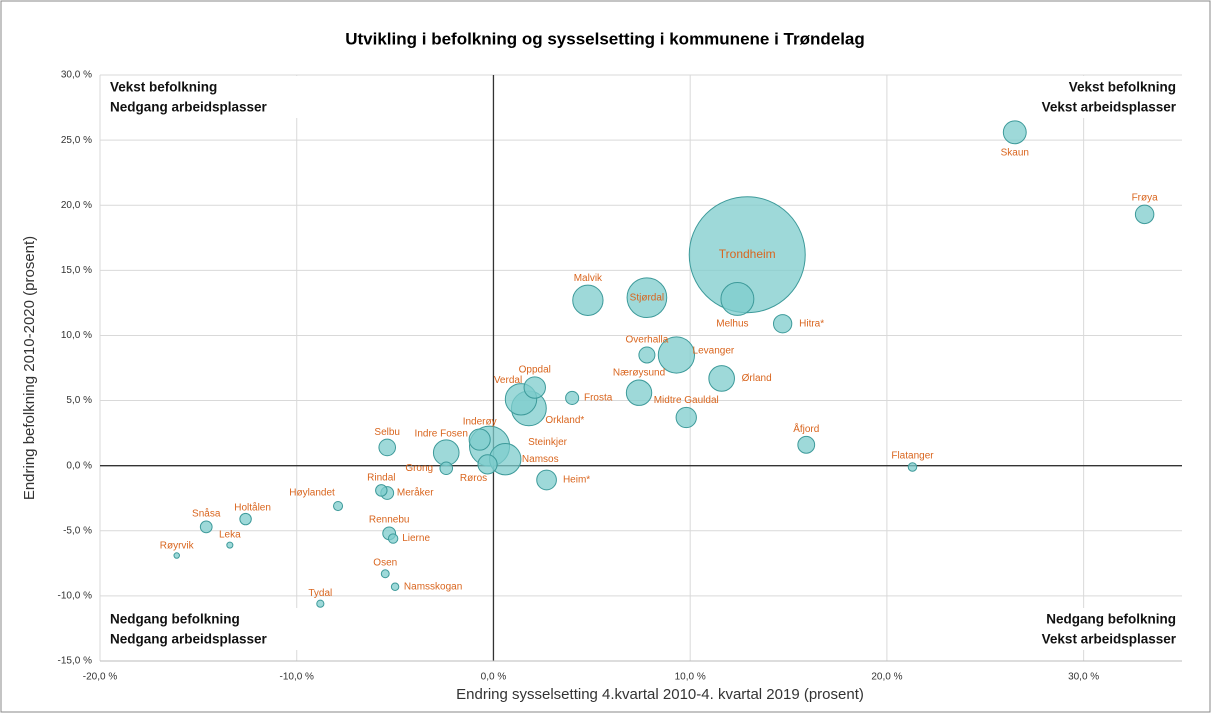  I want to click on x-tick-label: 0,0 %, so click(494, 677).